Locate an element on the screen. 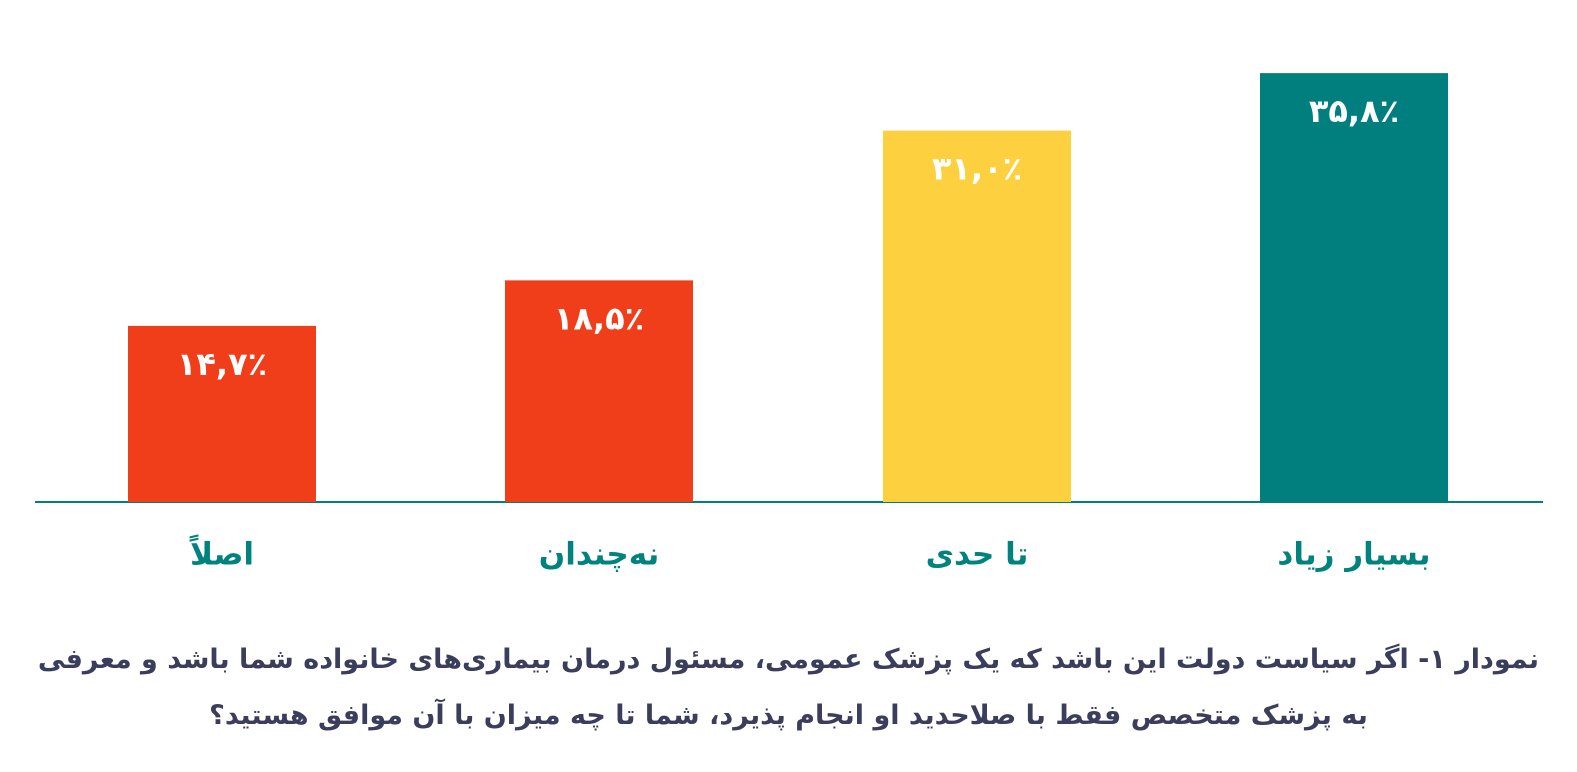 The height and width of the screenshot is (772, 1577). category-label: اصلاً is located at coordinates (221, 553).